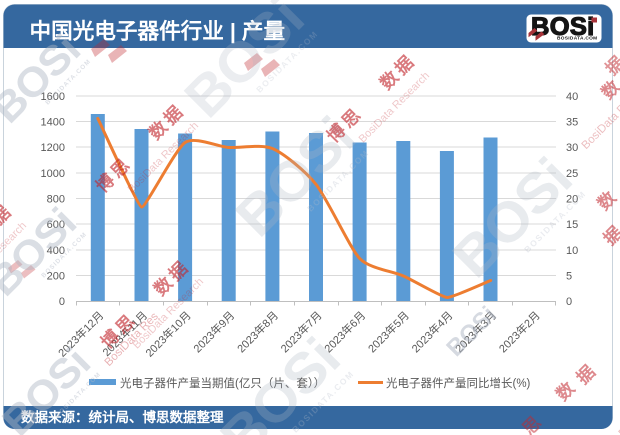 This screenshot has height=435, width=620. Describe the element at coordinates (53, 123) in the screenshot. I see `svg-text: 1400` at that location.